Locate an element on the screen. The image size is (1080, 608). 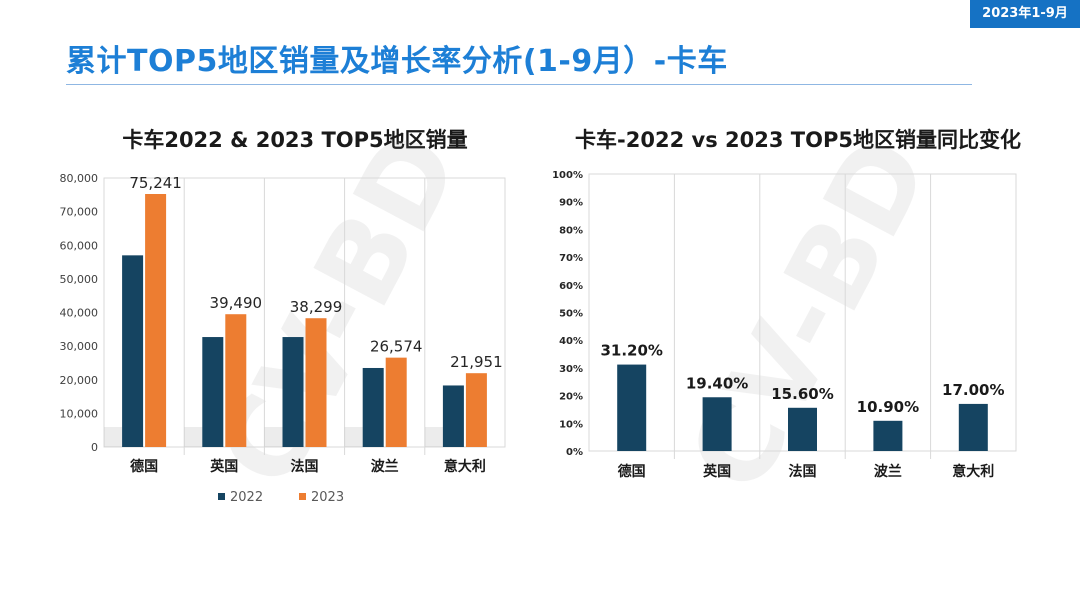
chart2-x-tick-label: 波兰 is located at coordinates (888, 471).